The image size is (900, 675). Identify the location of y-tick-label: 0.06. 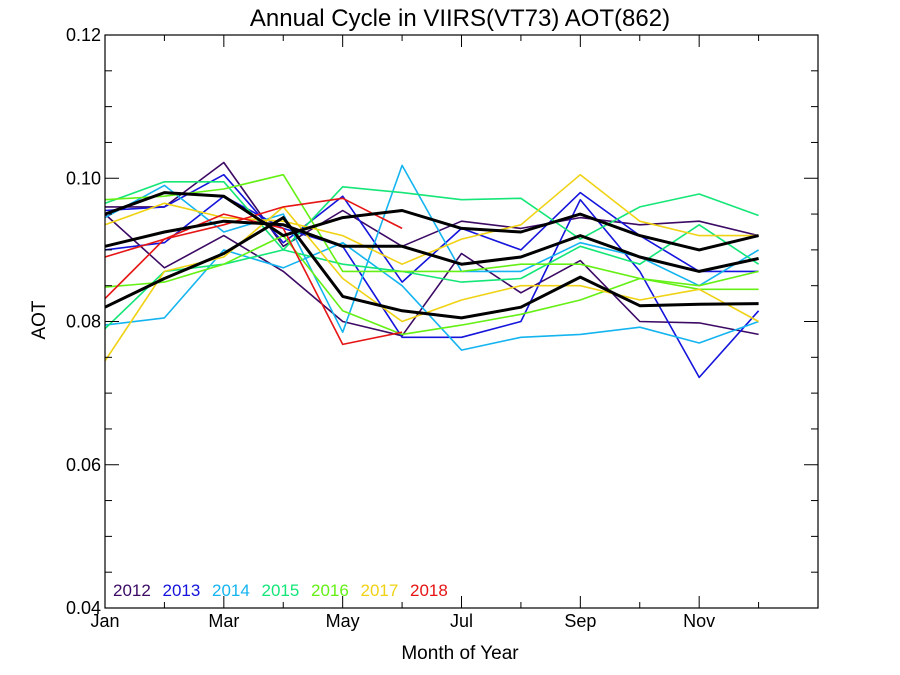
(83, 465).